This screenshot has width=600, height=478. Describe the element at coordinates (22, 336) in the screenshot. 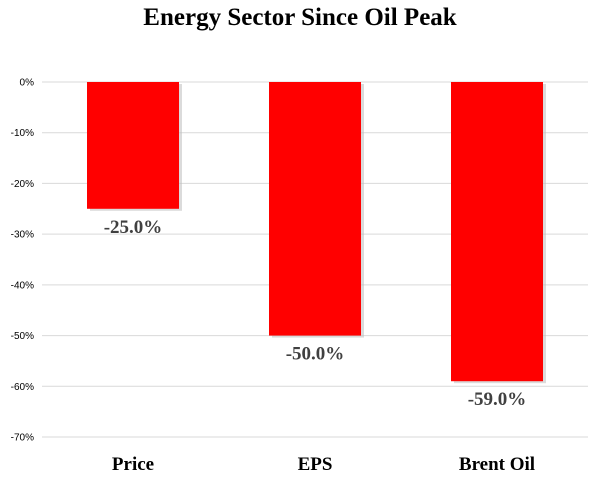

I see `y-tick-label: -50%` at that location.